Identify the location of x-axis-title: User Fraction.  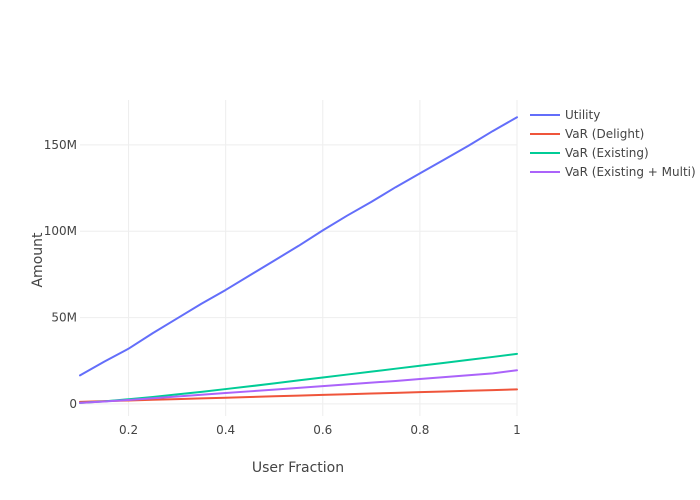
(298, 468).